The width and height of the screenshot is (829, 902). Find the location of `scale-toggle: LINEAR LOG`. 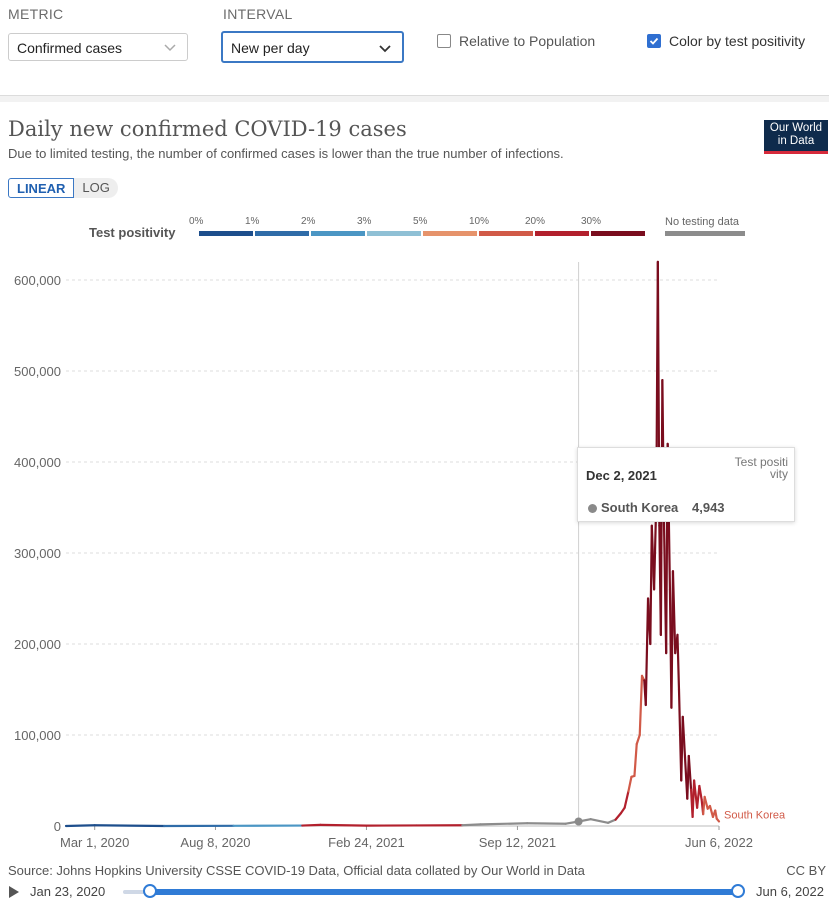

scale-toggle: LINEAR LOG is located at coordinates (63, 188).